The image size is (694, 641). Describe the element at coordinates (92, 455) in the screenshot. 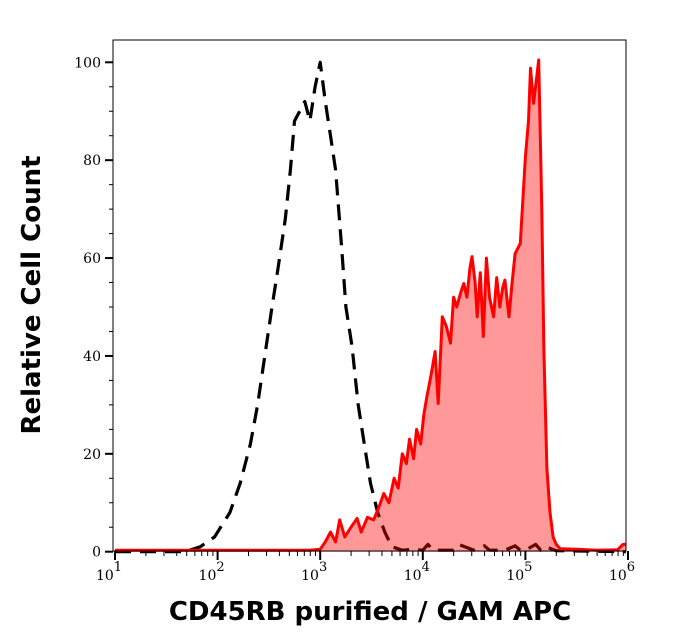

I see `y-tick-label: 20` at that location.